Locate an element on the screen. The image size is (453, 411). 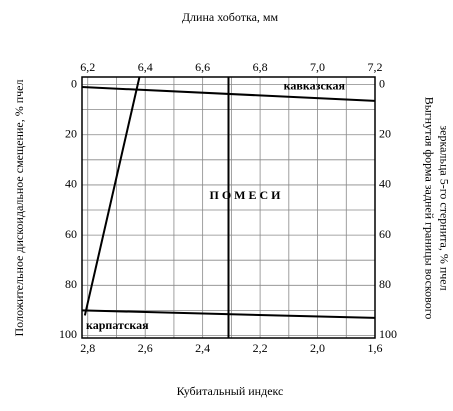
x-axis-title: Длина хоботка, мм is located at coordinates (230, 17).